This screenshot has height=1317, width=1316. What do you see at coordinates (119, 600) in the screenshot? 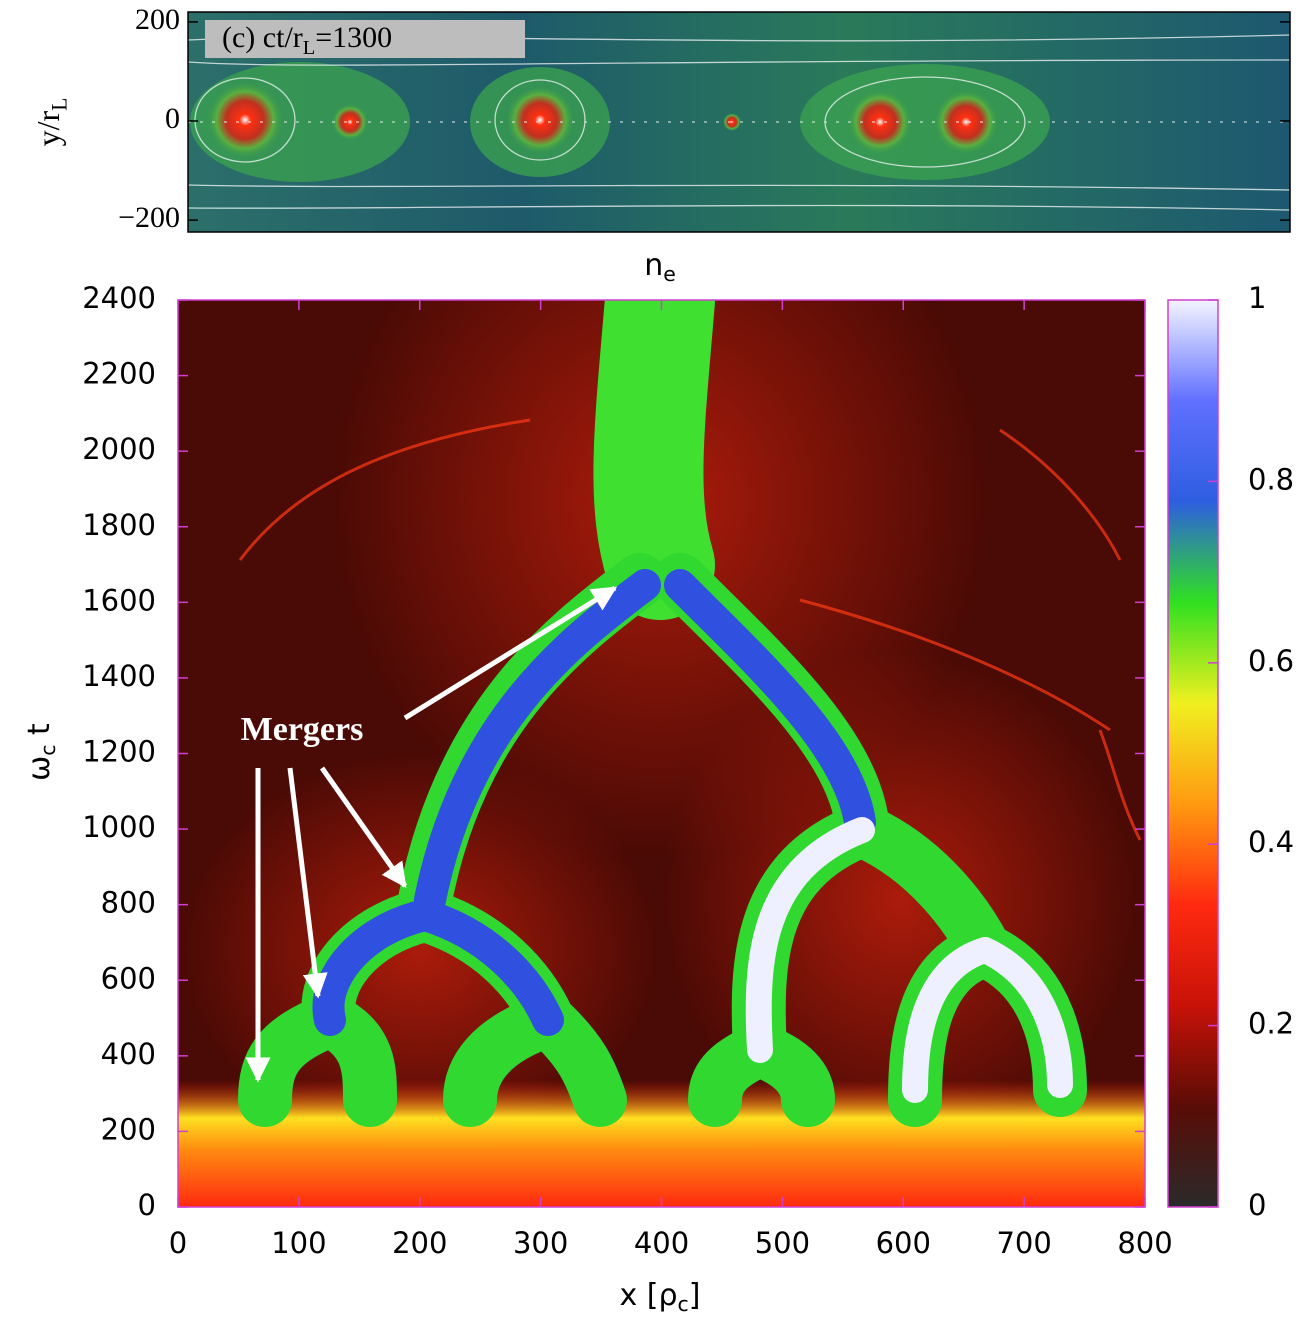
I see `y-tick-label: 1600` at bounding box center [119, 600].